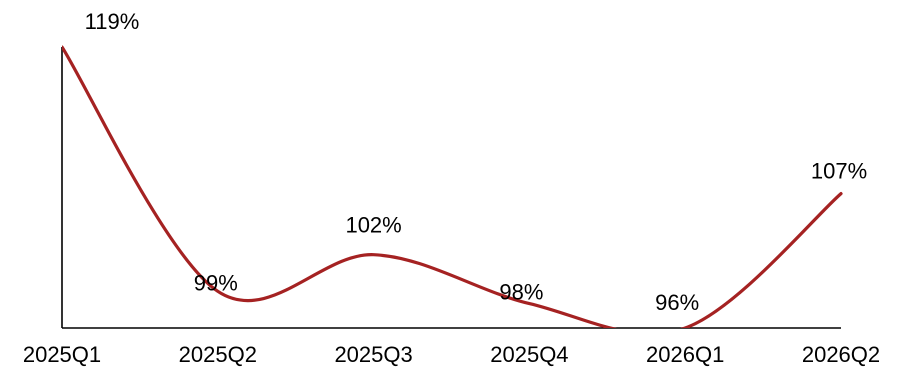  Describe the element at coordinates (373, 354) in the screenshot. I see `x-tick-label-2025Q3: 2025Q3` at that location.